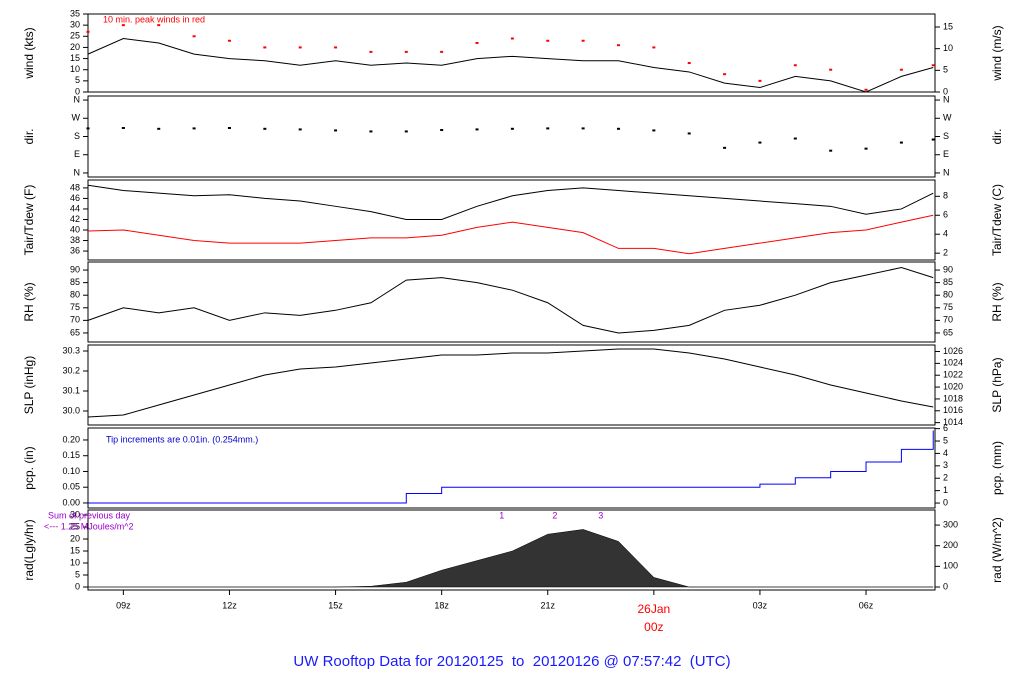  I want to click on y-tick-label: 30.3, so click(71, 350).